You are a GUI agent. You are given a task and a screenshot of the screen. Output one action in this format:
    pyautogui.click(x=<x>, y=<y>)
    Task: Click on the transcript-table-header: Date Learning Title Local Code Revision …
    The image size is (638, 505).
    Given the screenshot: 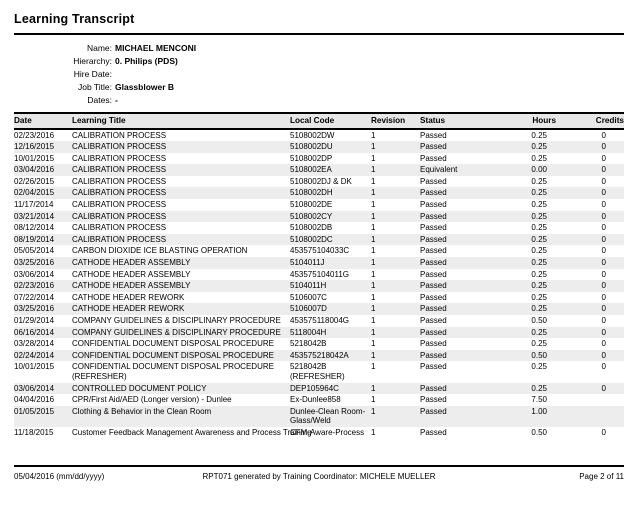 What is the action you would take?
    pyautogui.click(x=319, y=121)
    